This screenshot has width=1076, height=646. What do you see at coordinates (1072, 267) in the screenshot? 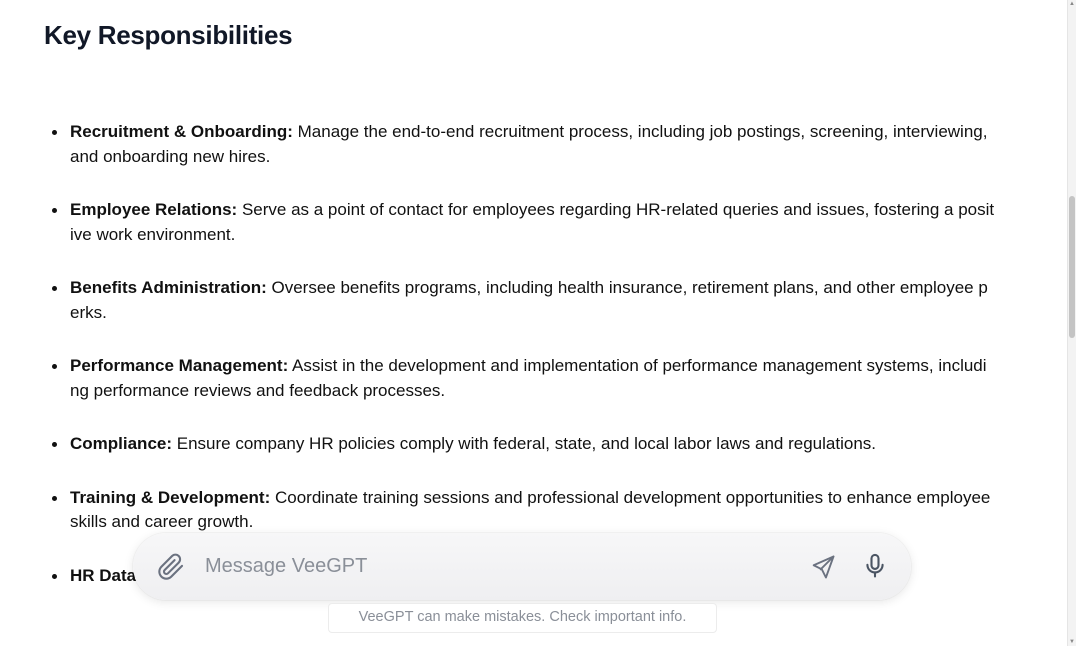
I see `scrollbar-thumb` at bounding box center [1072, 267].